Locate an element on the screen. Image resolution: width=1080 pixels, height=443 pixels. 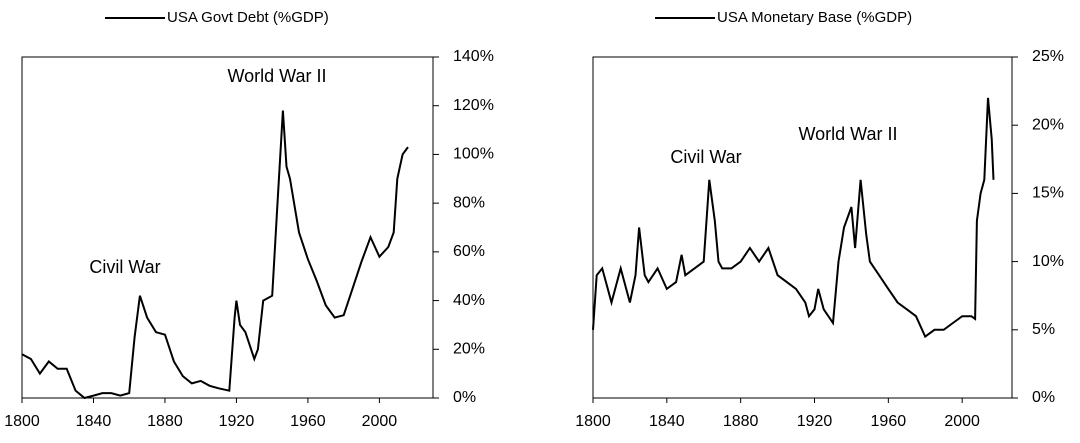
y-tick-label: 140% is located at coordinates (473, 56).